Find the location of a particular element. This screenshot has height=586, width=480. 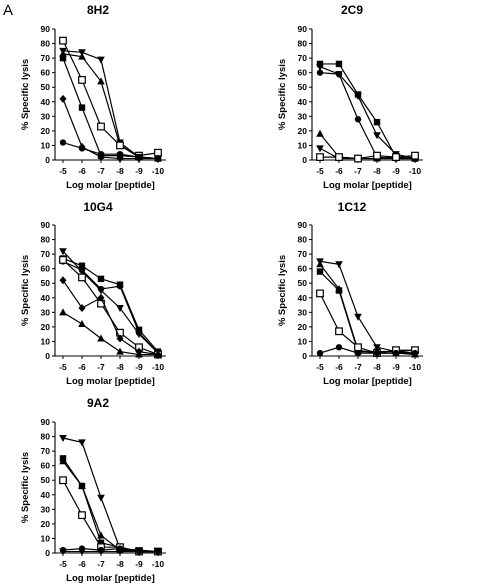

chart-title: 9A2 is located at coordinates (98, 403).